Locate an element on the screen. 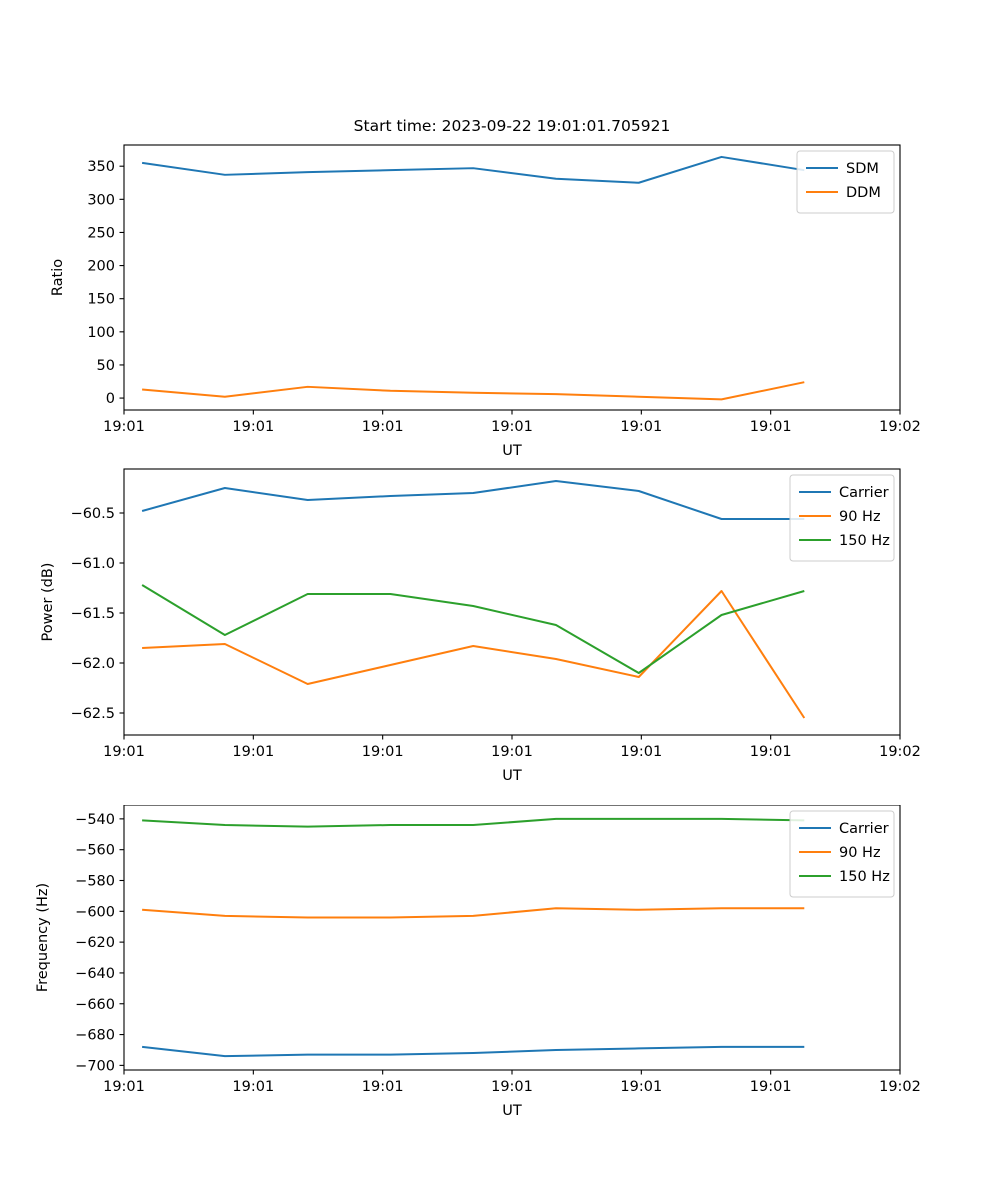  y-tick-label: 0 is located at coordinates (110, 399).